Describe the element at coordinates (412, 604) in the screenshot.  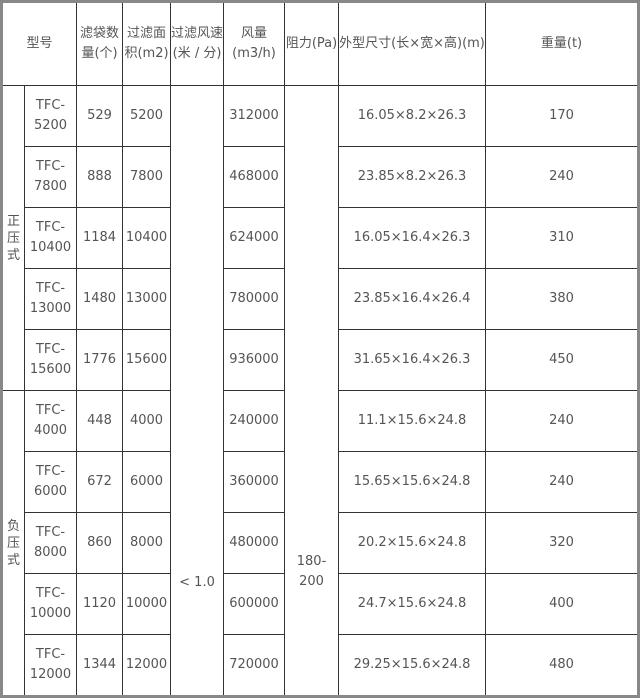
I see `dimensions-cell: 24.7×15.6×24.8` at that location.